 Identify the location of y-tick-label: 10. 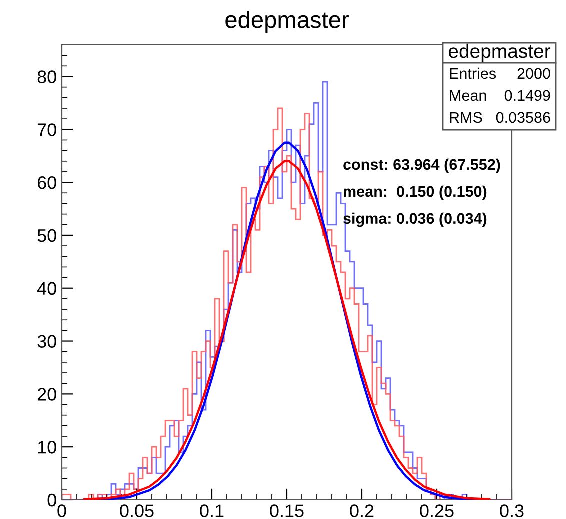
(47, 447).